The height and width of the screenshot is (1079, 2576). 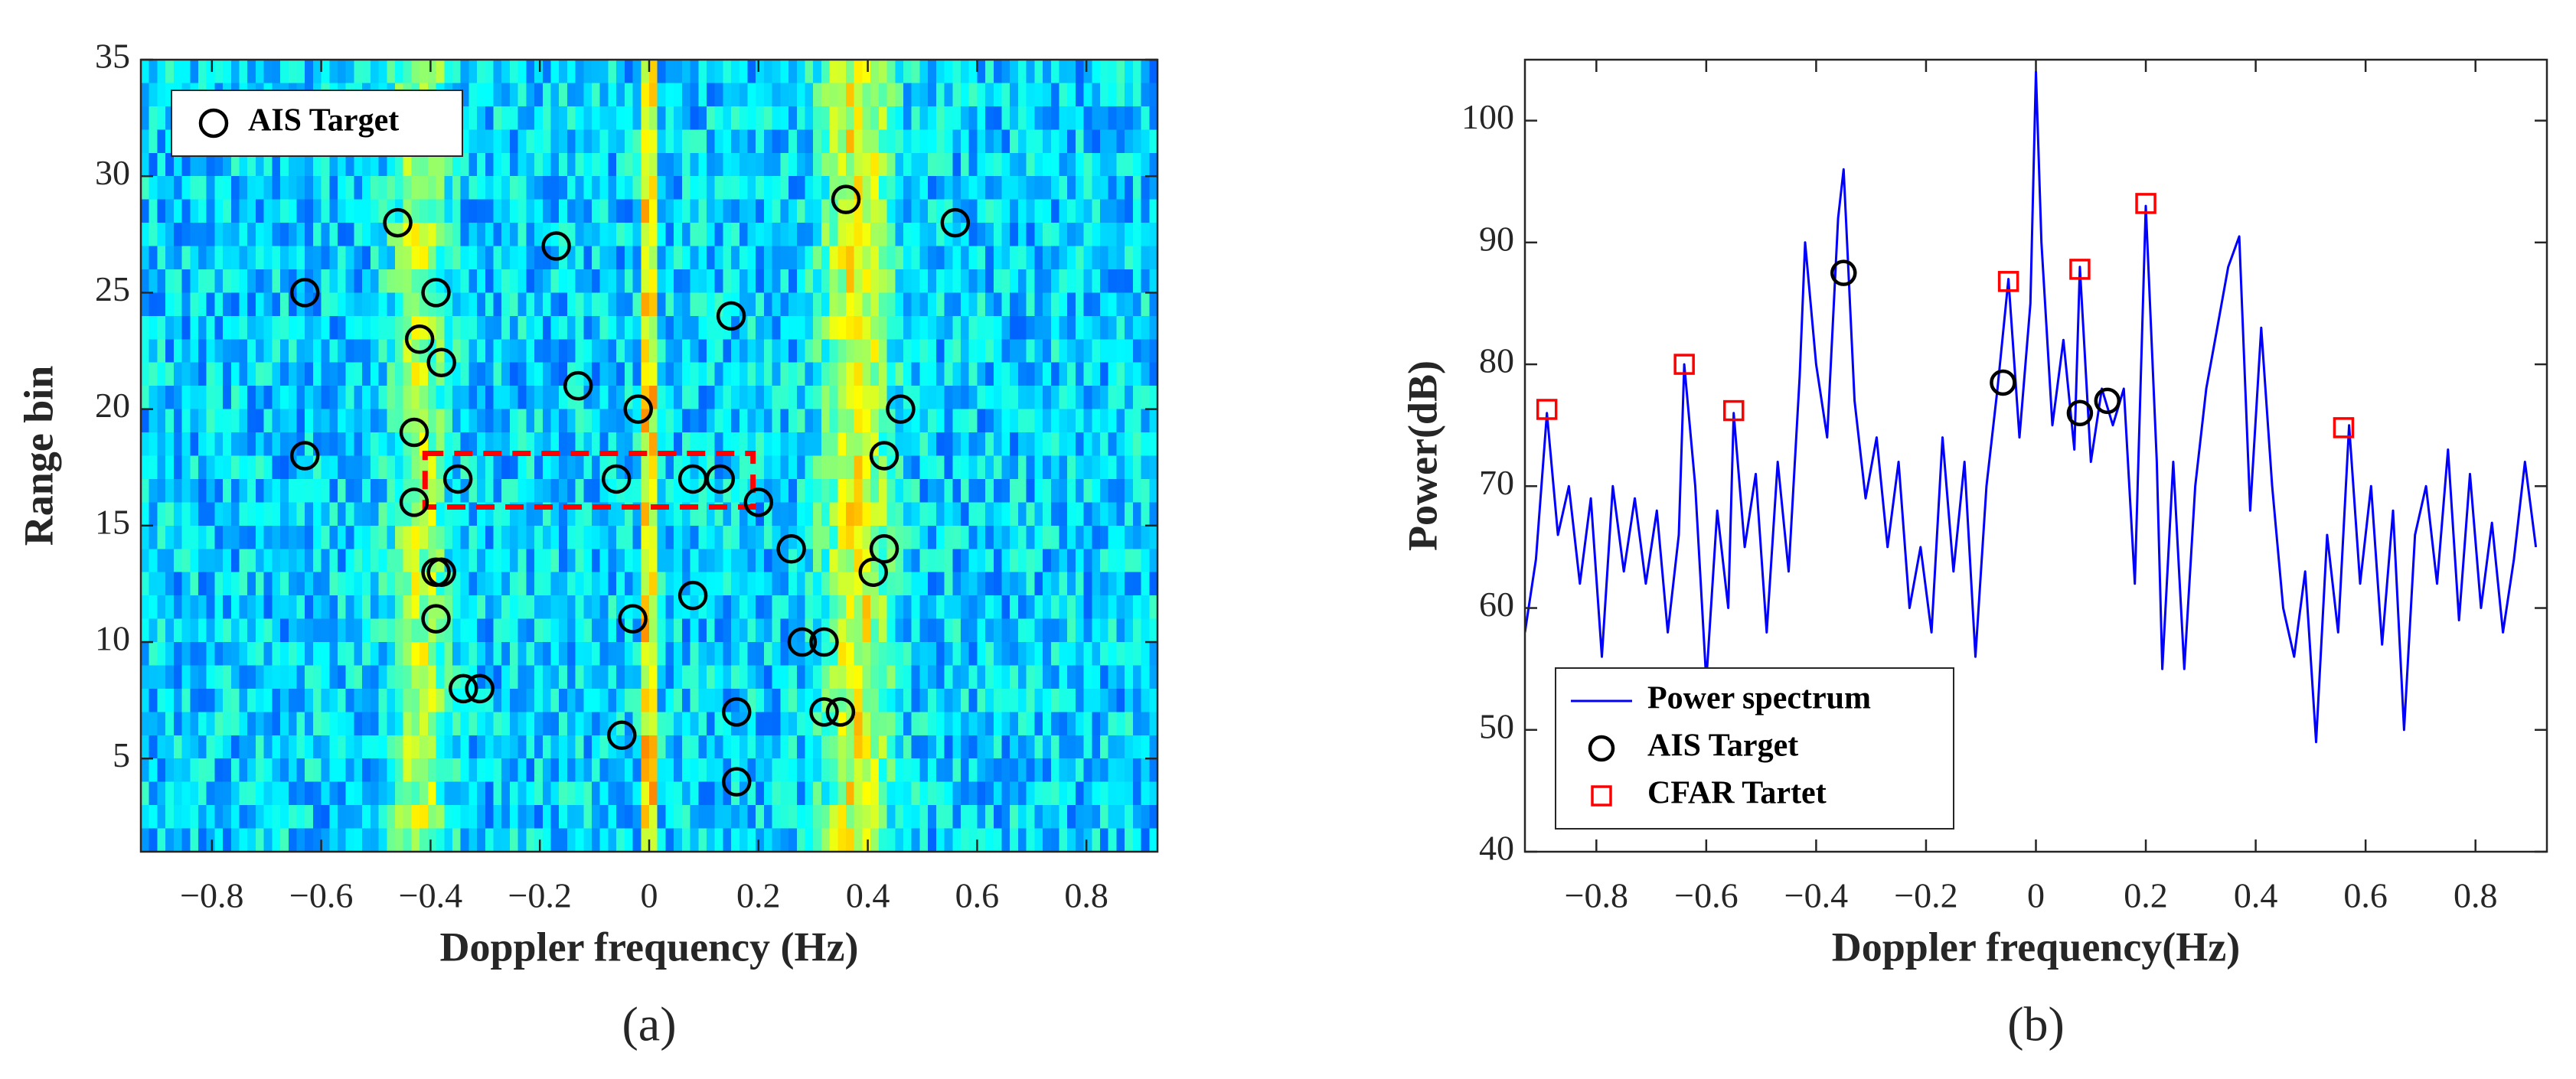 What do you see at coordinates (2003, 383) in the screenshot?
I see `marker-circle` at bounding box center [2003, 383].